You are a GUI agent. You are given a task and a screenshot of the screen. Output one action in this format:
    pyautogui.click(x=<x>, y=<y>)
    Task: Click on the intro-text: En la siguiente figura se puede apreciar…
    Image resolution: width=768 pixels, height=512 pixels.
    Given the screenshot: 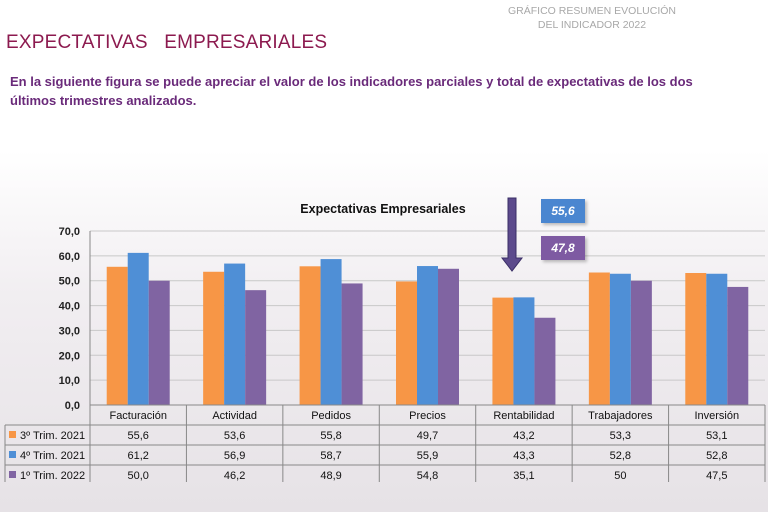 What is the action you would take?
    pyautogui.click(x=351, y=91)
    